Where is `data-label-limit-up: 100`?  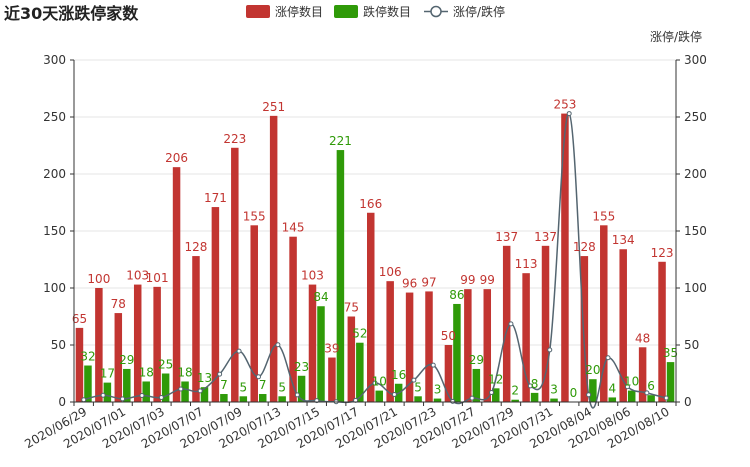 data-label-limit-up: 100 is located at coordinates (98, 279).